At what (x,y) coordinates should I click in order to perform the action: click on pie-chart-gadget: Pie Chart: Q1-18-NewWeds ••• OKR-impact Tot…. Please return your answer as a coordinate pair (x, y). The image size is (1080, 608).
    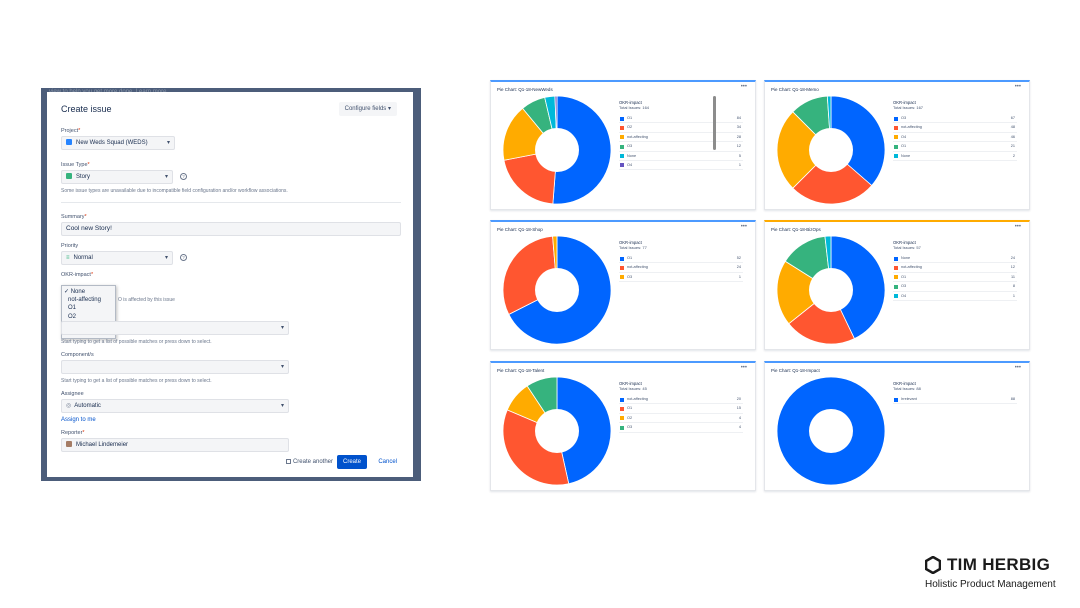
    Looking at the image, I should click on (623, 145).